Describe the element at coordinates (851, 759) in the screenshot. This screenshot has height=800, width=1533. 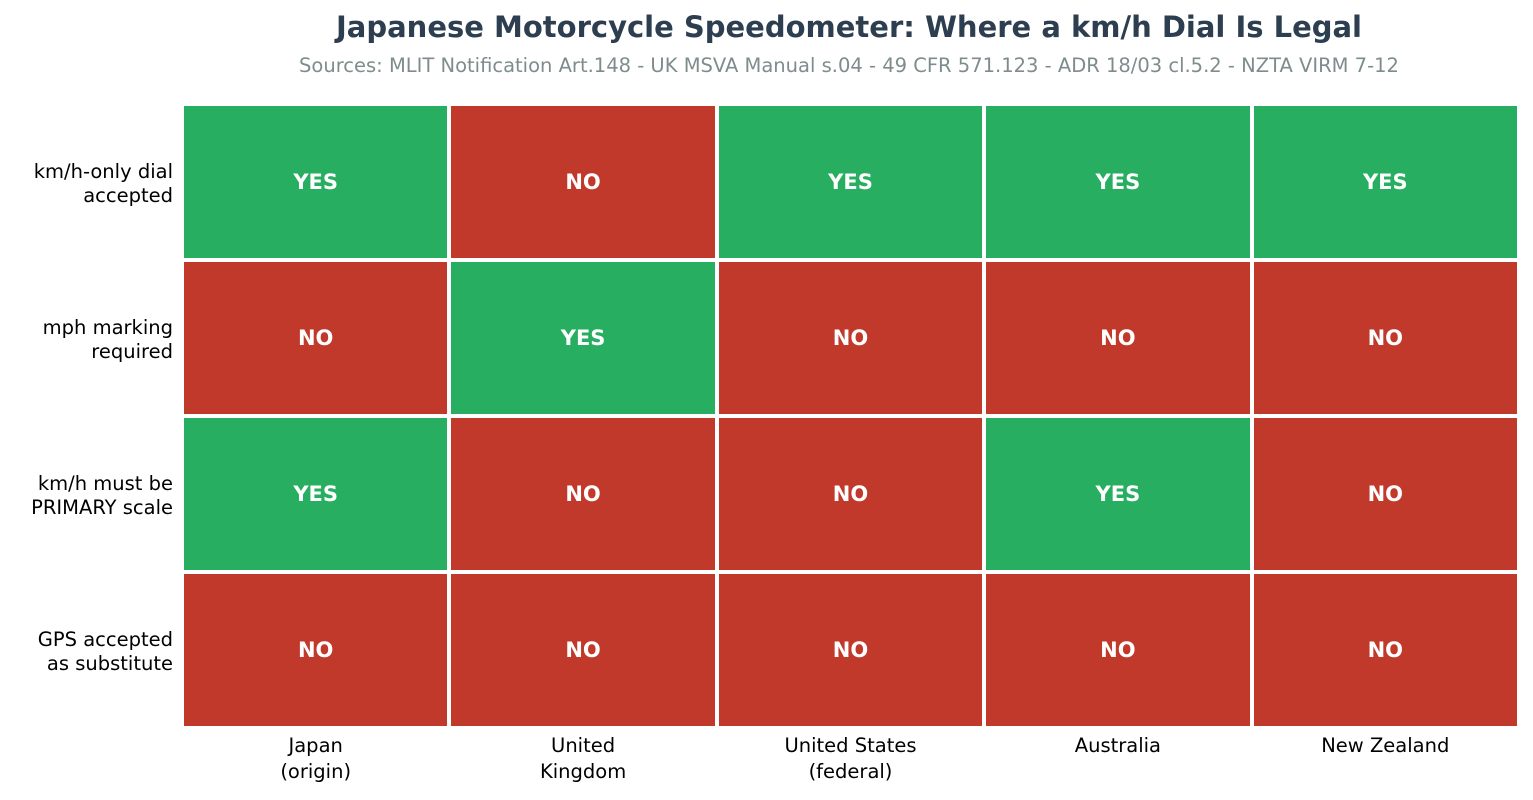
I see `column-label: United States (federal)` at that location.